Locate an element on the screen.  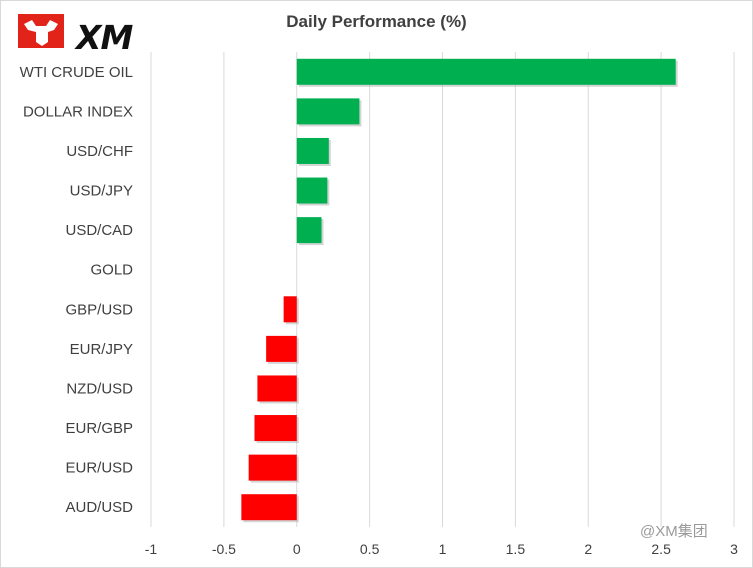
xm-bull-icon is located at coordinates (41, 31).